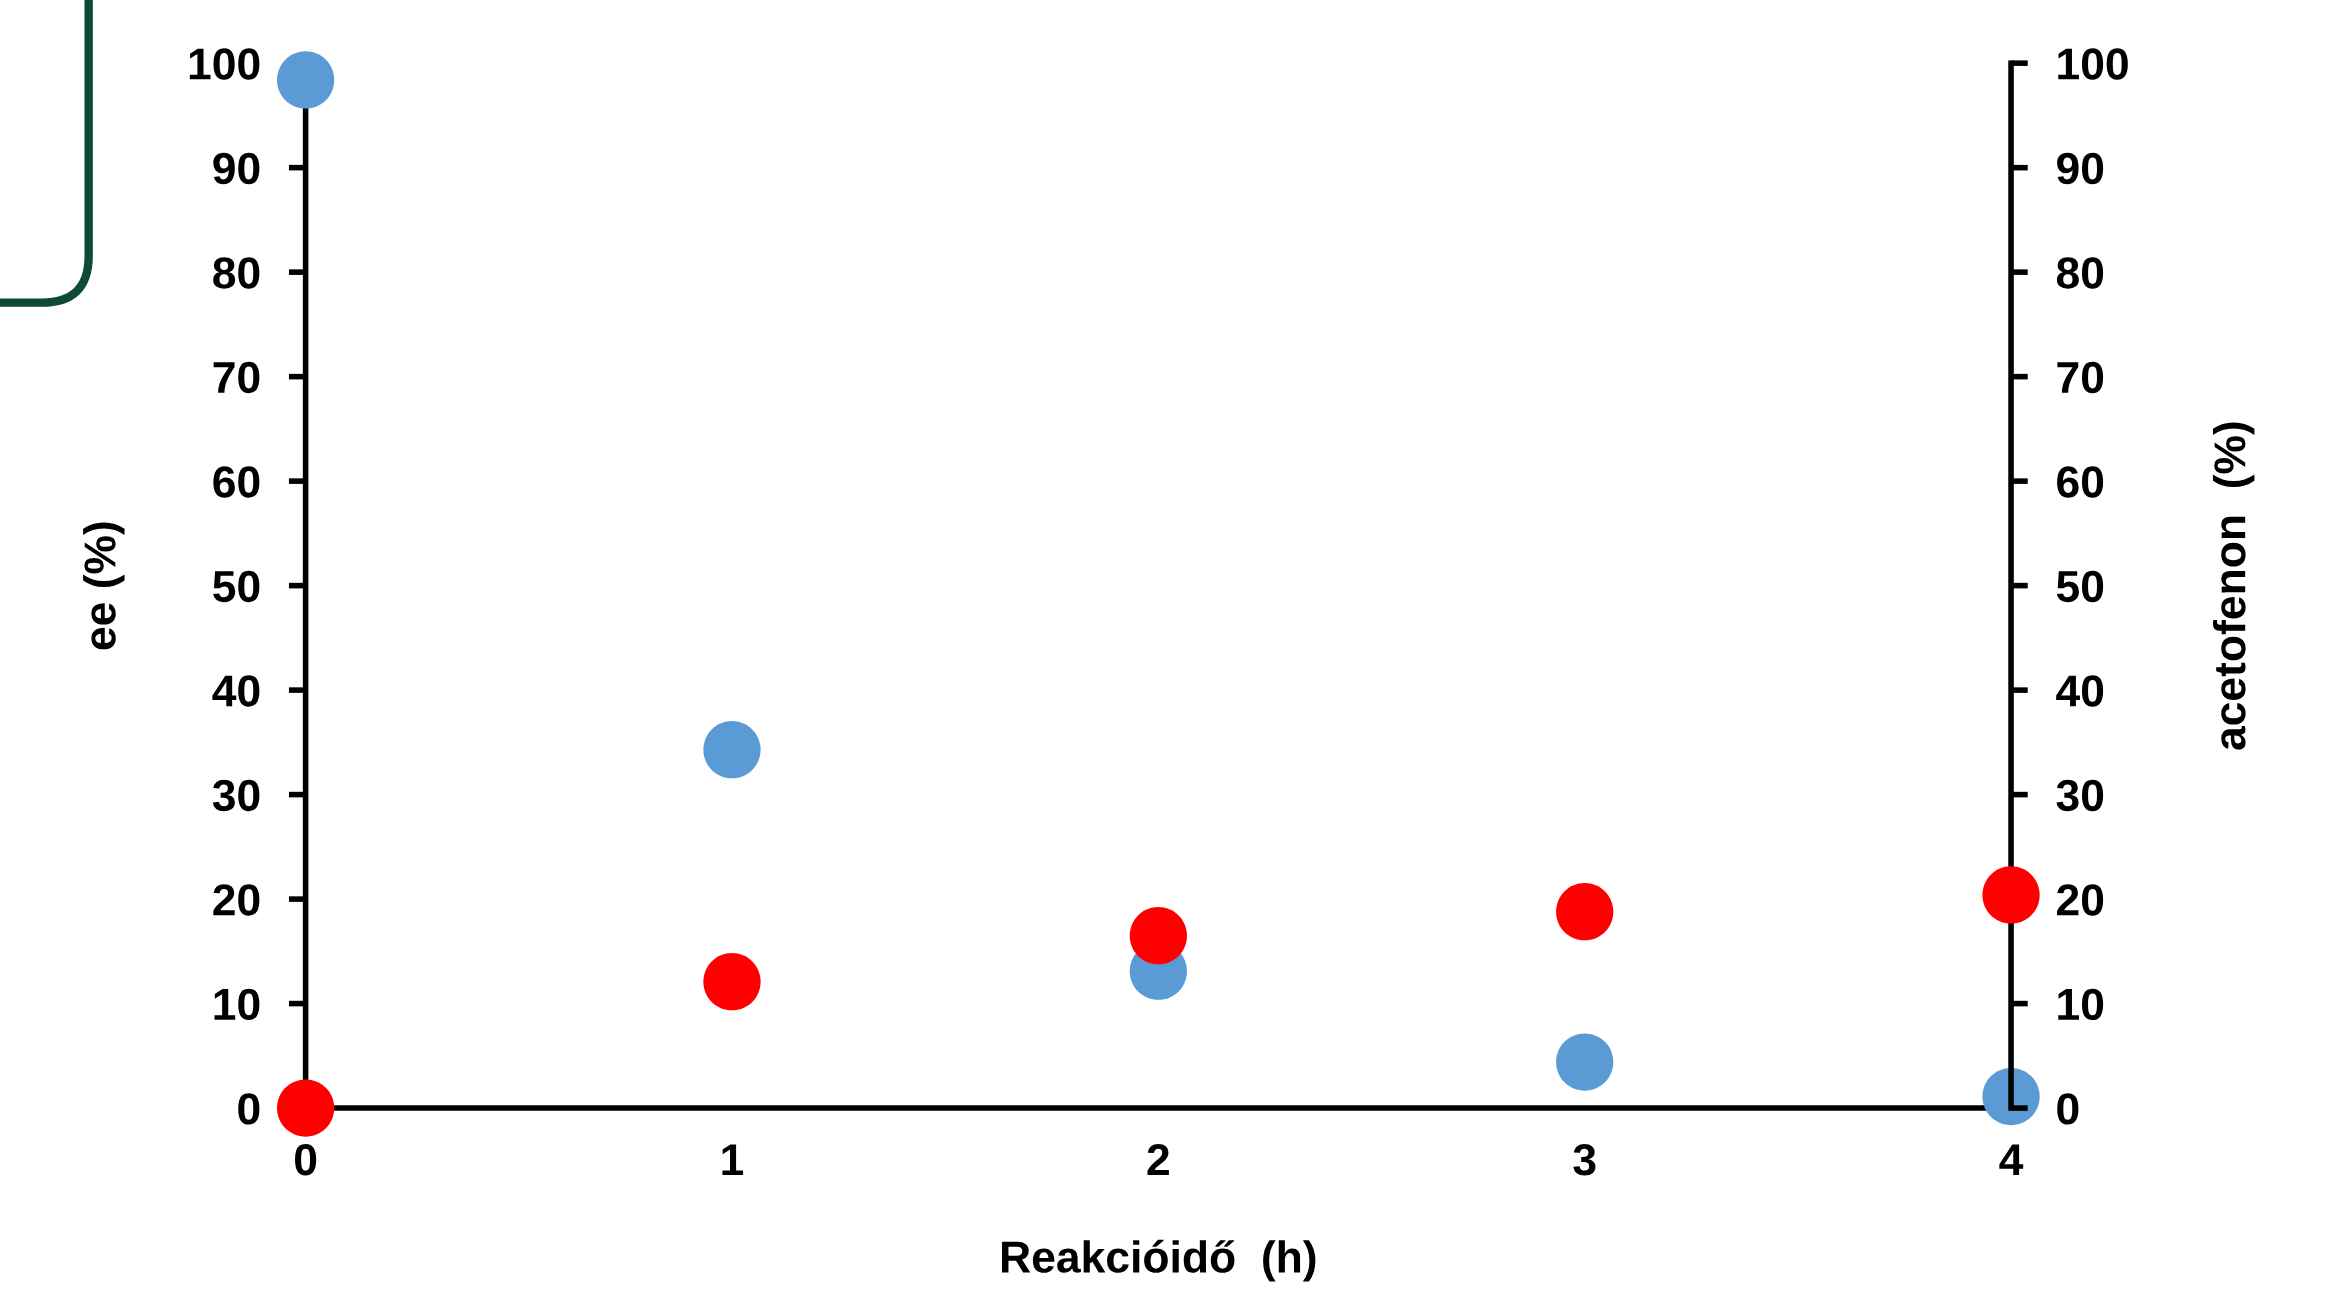  What do you see at coordinates (2080, 900) in the screenshot?
I see `y2-tick-label: 20` at bounding box center [2080, 900].